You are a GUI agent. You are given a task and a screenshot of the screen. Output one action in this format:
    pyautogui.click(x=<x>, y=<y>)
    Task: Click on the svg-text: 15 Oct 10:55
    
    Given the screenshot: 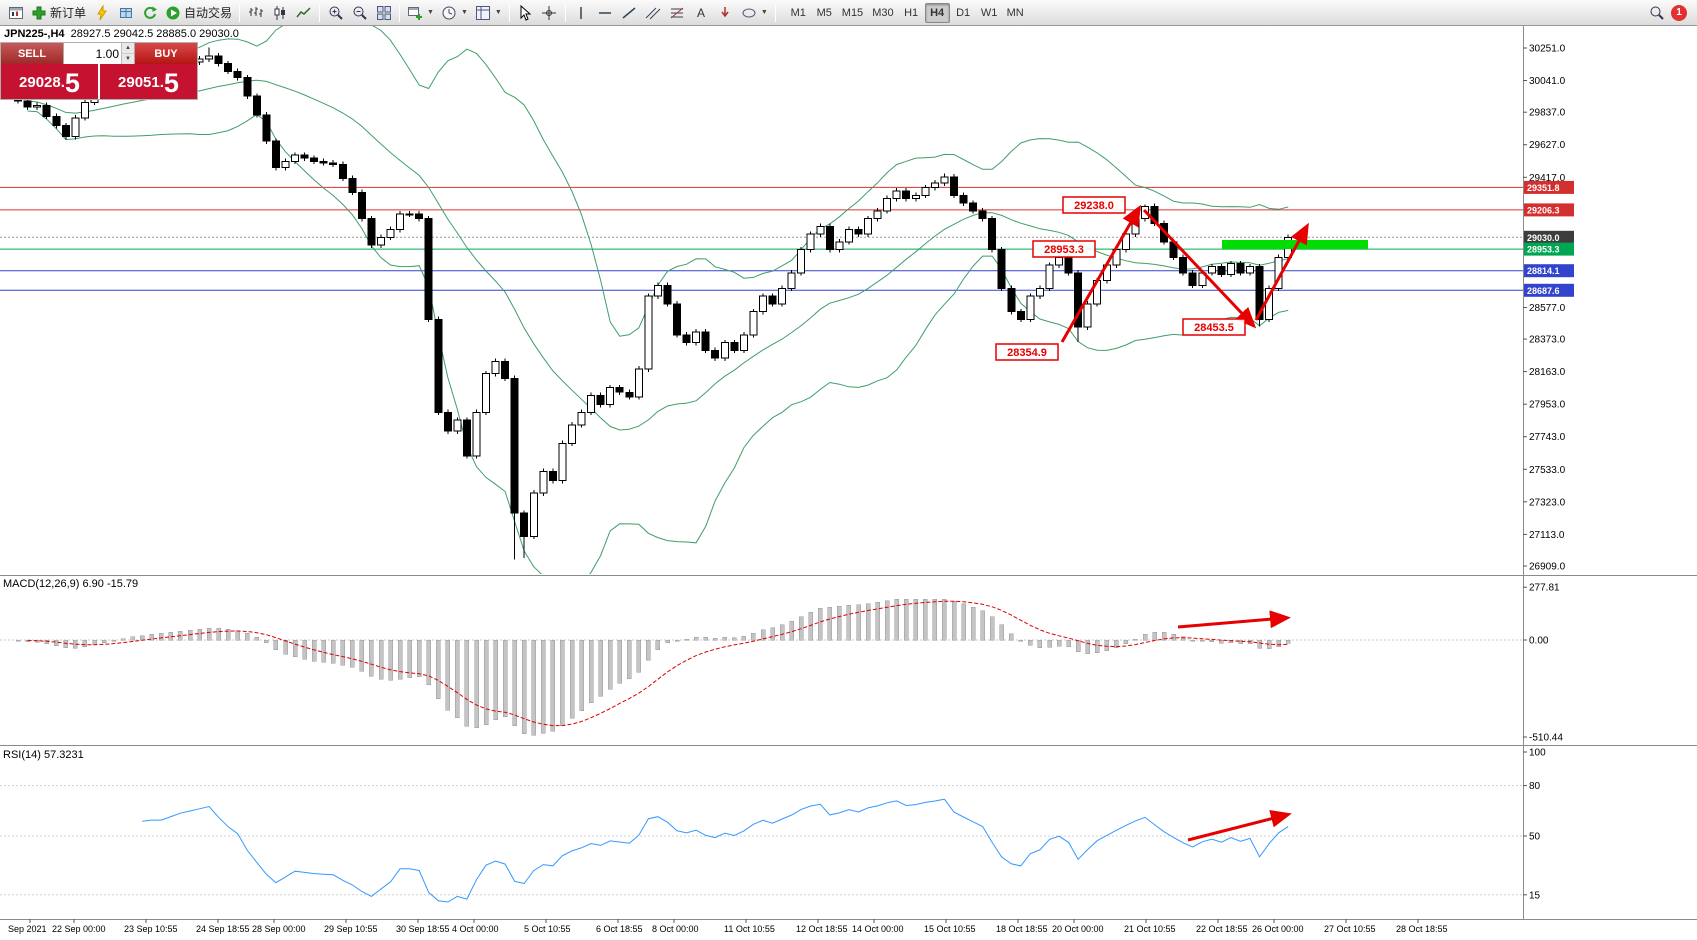 What is the action you would take?
    pyautogui.click(x=950, y=929)
    